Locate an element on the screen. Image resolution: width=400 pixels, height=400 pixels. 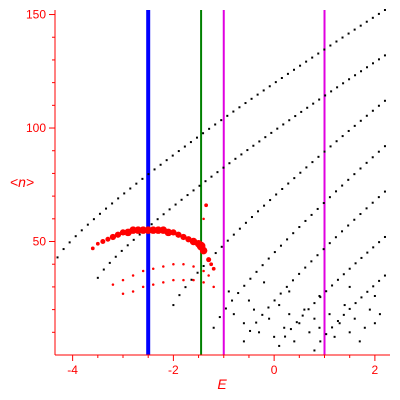
x-axis-title: E is located at coordinates (222, 384).